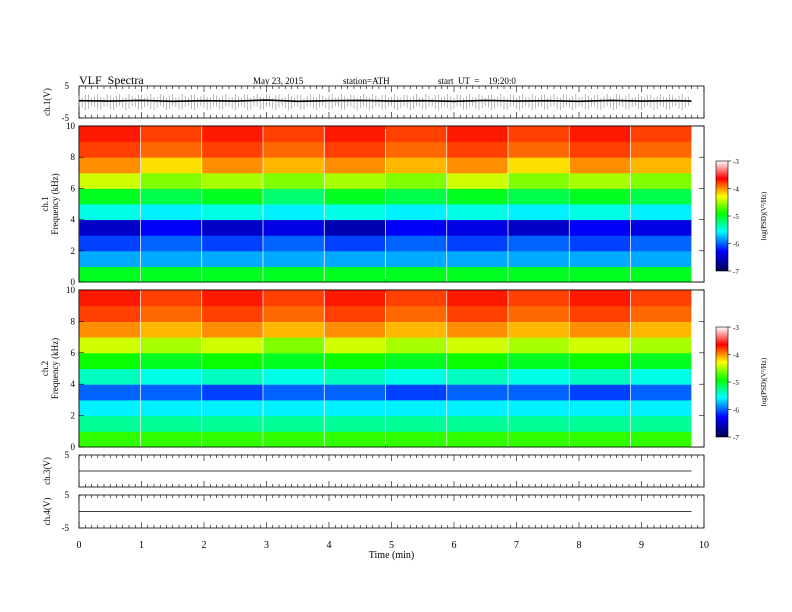  I want to click on colorbar-tick-label: -4, so click(736, 356).